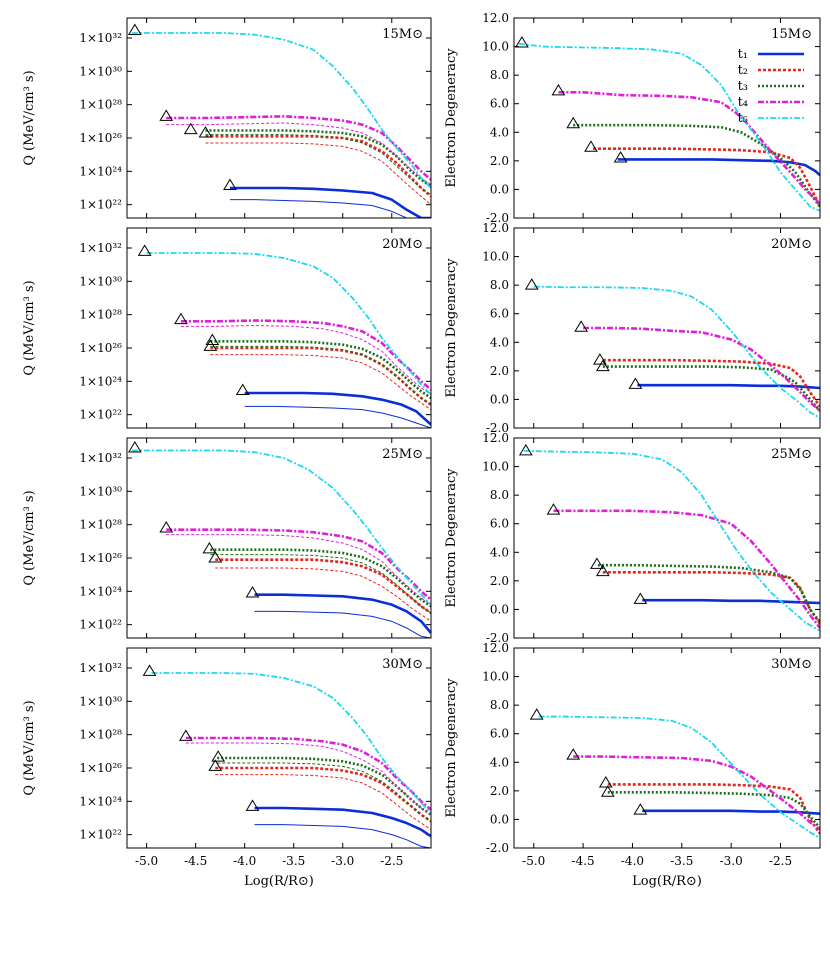 This screenshot has height=959, width=830. I want to click on legend-label: t₁, so click(743, 54).